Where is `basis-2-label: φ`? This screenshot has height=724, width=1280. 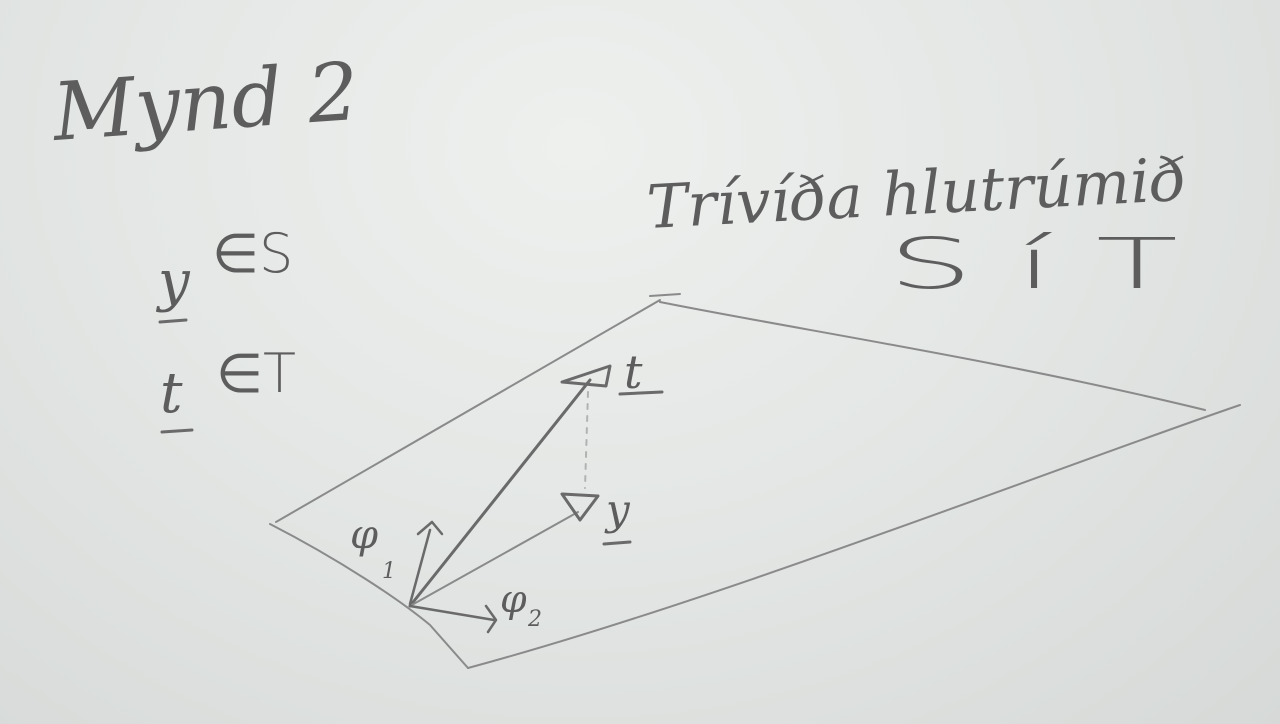
basis-2-label: φ is located at coordinates (513, 599).